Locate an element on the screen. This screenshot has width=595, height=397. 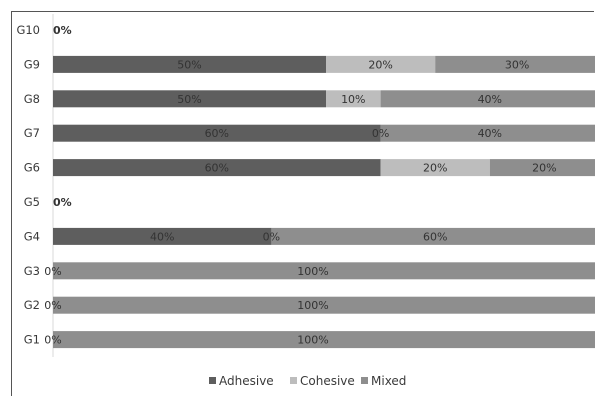
data-label-g4-adhesive: 40% is located at coordinates (162, 236).